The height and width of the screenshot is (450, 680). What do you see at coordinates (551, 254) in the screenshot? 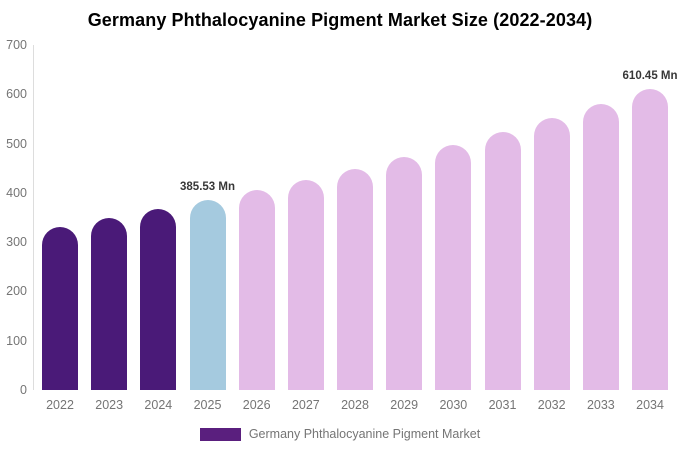
I see `bar-2032` at bounding box center [551, 254].